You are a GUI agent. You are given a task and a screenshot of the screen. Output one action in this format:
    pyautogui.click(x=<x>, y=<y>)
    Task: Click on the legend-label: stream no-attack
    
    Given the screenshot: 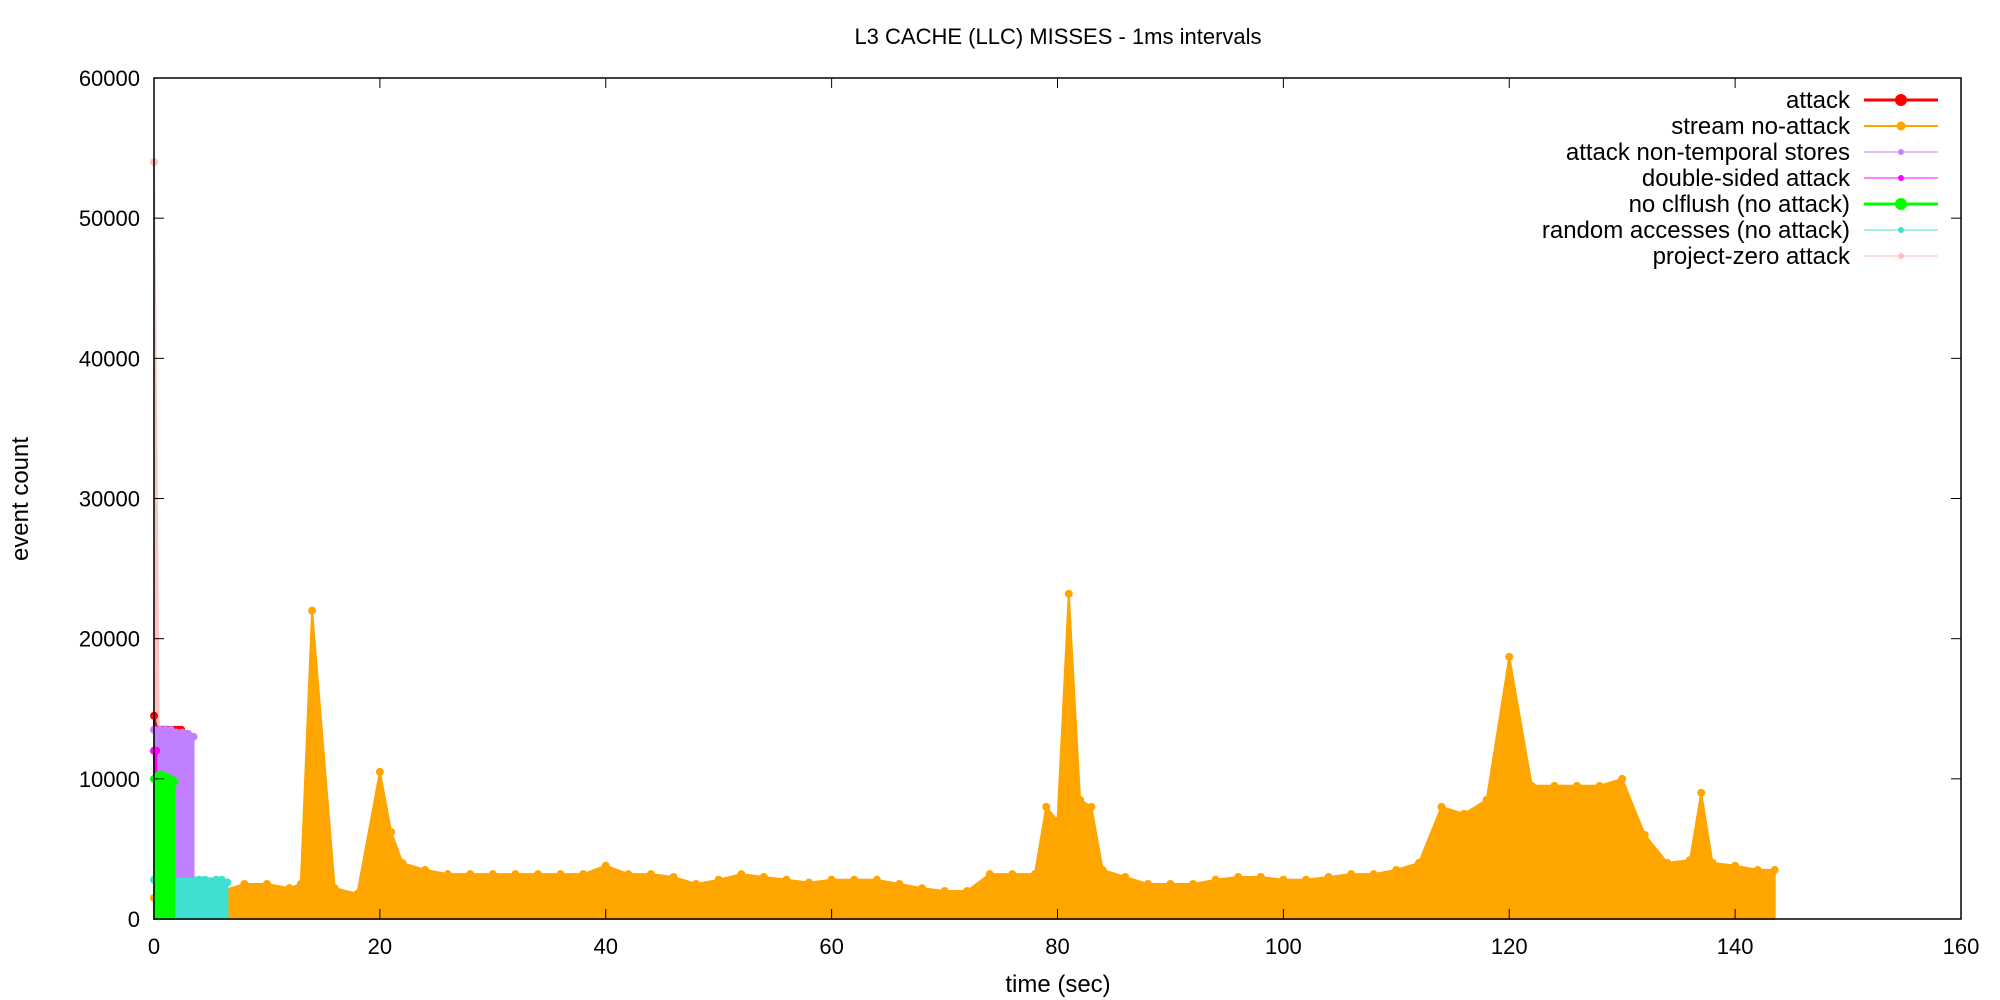 What is the action you would take?
    pyautogui.click(x=1761, y=126)
    